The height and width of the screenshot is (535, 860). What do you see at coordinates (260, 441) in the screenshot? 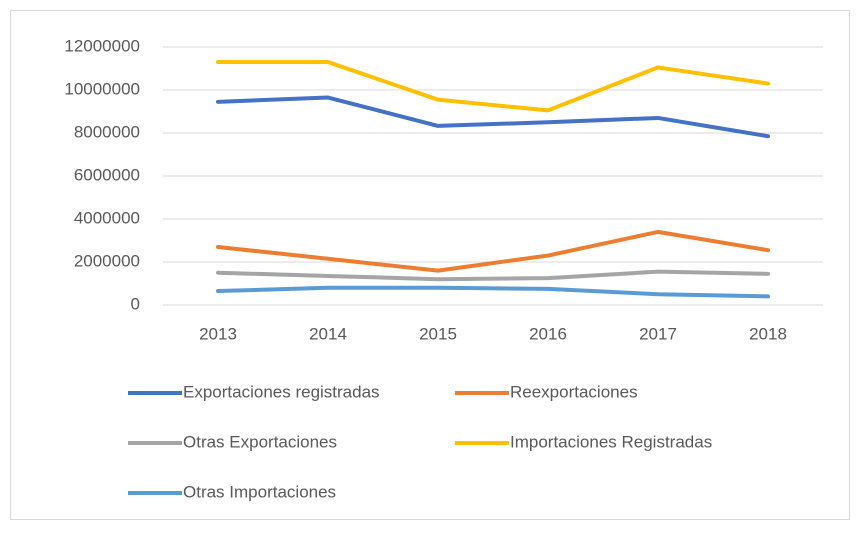
I see `legend-label: Otras Exportaciones` at bounding box center [260, 441].